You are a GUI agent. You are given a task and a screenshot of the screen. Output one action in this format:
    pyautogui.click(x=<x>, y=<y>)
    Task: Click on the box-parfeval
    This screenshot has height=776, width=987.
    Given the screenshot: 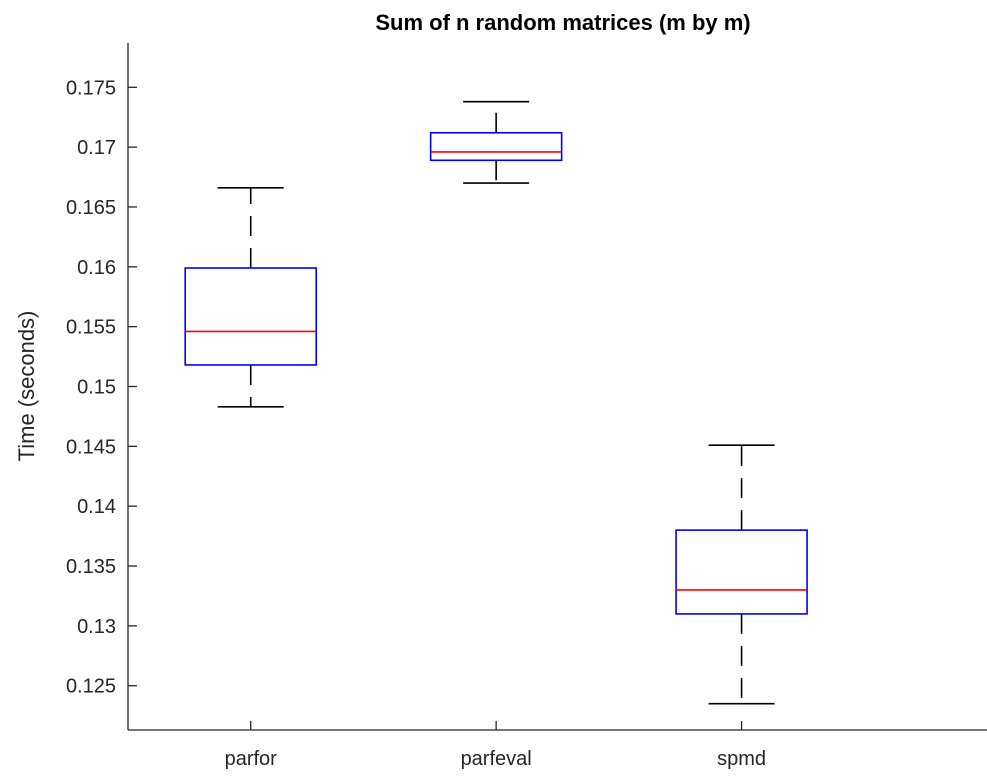 What is the action you would take?
    pyautogui.click(x=496, y=146)
    